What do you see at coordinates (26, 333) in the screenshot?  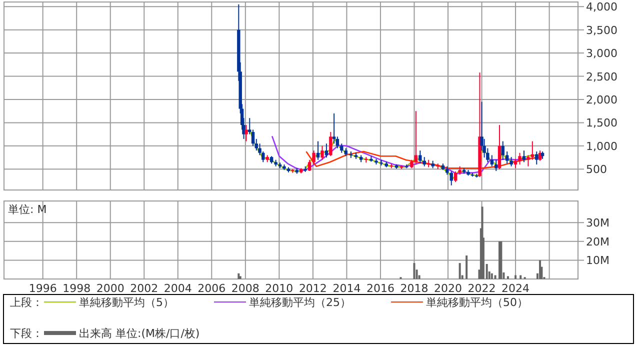 I see `legend-title: 下段：` at bounding box center [26, 333].